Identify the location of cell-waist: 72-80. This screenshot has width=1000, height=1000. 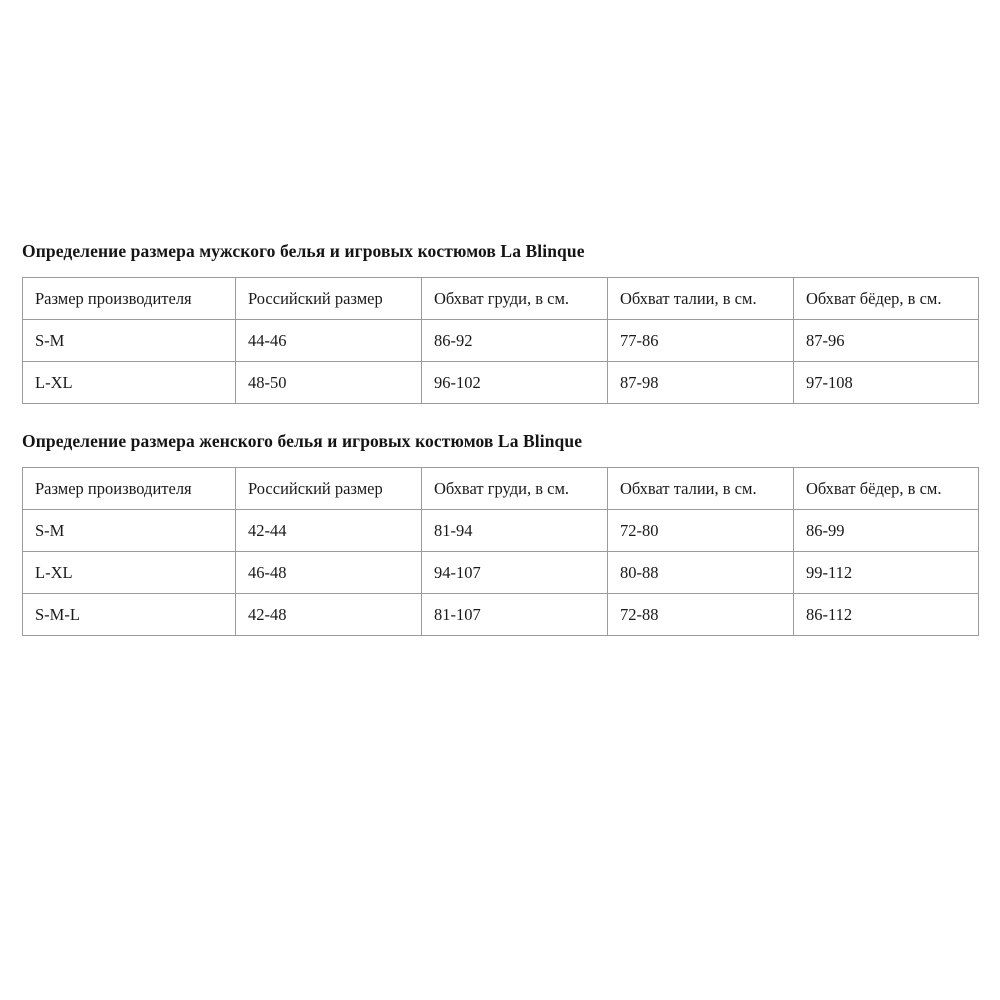
(700, 530).